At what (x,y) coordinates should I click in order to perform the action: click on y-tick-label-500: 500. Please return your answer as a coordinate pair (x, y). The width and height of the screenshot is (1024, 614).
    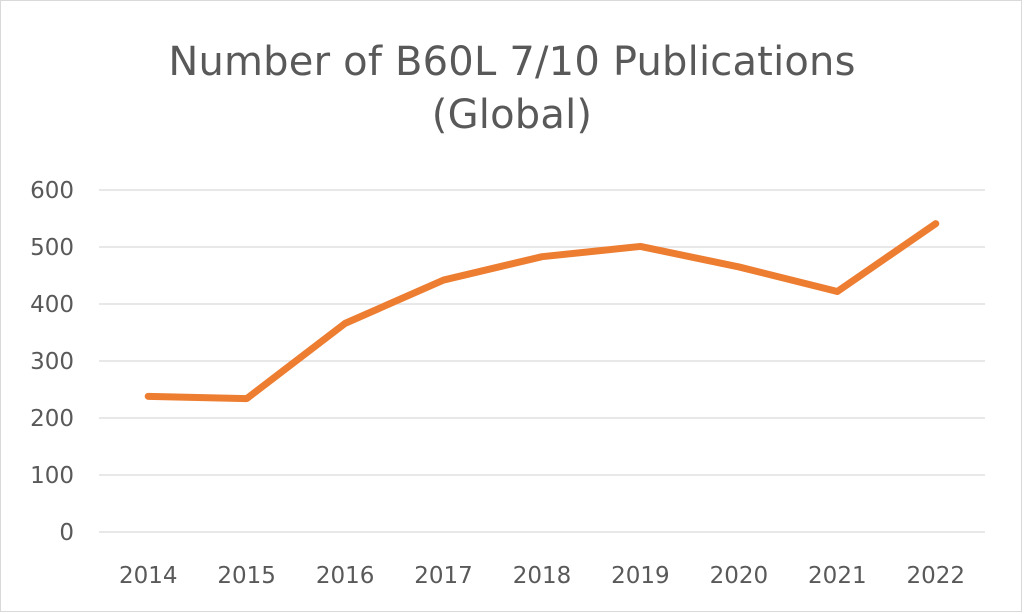
    Looking at the image, I should click on (52, 248).